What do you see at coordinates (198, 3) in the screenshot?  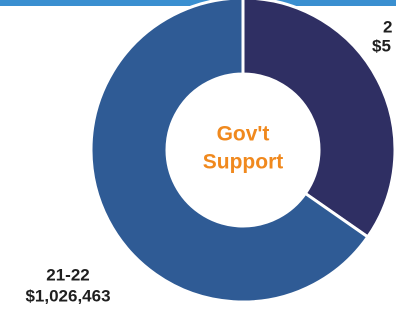 I see `title-fragment` at bounding box center [198, 3].